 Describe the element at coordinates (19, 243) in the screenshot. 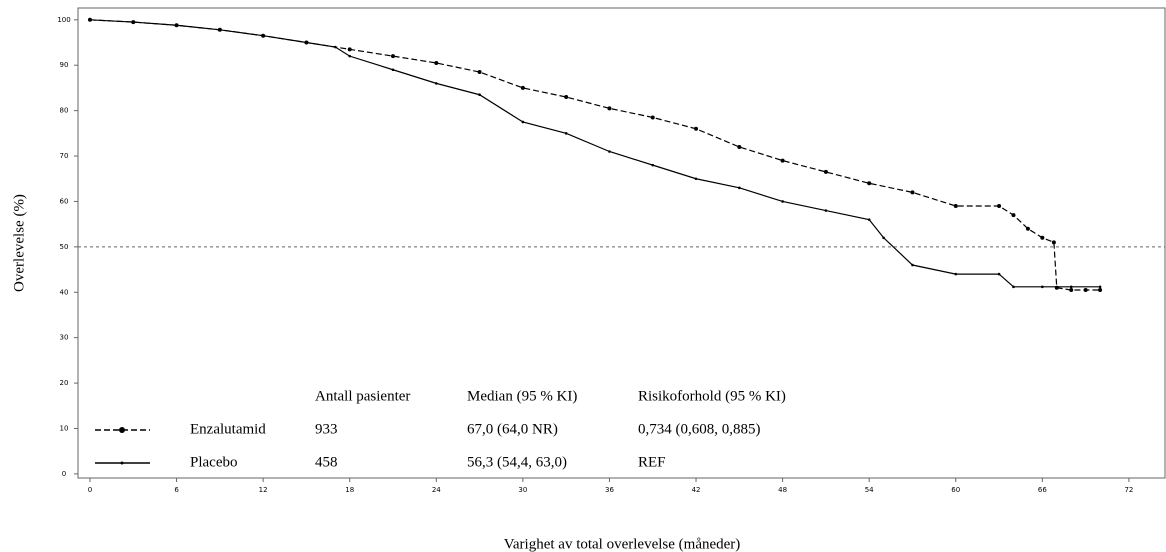

I see `y-axis-label: Overlevelse (%)` at that location.